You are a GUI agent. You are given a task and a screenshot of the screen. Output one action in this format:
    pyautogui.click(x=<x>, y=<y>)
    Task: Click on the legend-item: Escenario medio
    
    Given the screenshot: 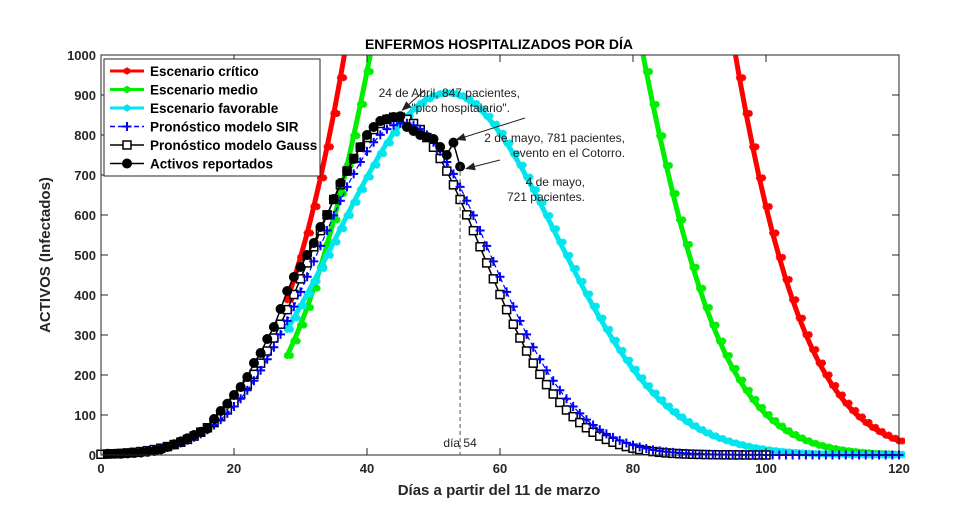 What is the action you would take?
    pyautogui.click(x=184, y=90)
    